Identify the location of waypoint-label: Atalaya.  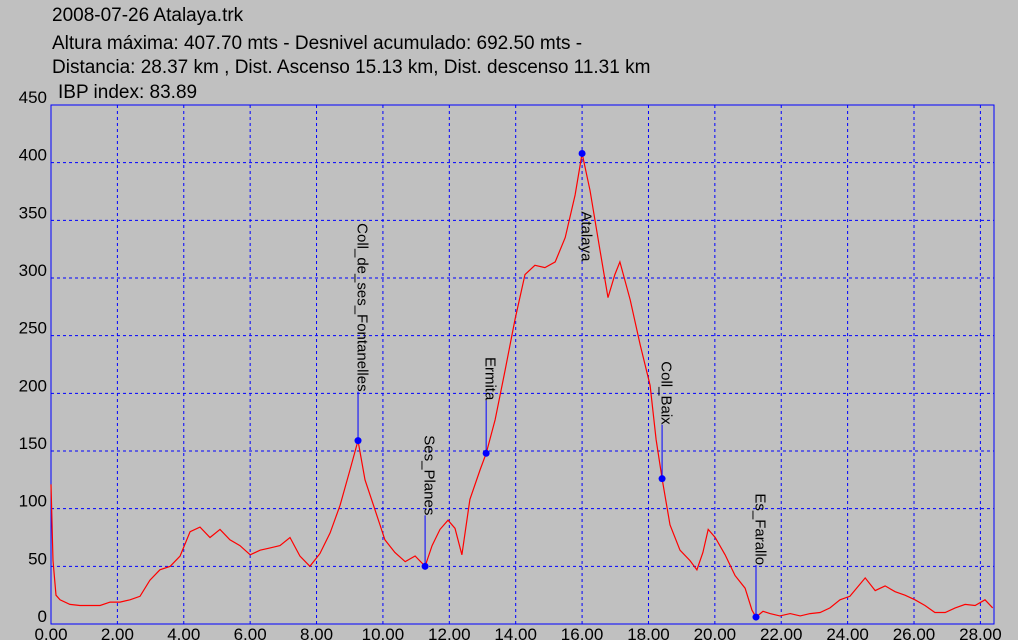
(586, 236).